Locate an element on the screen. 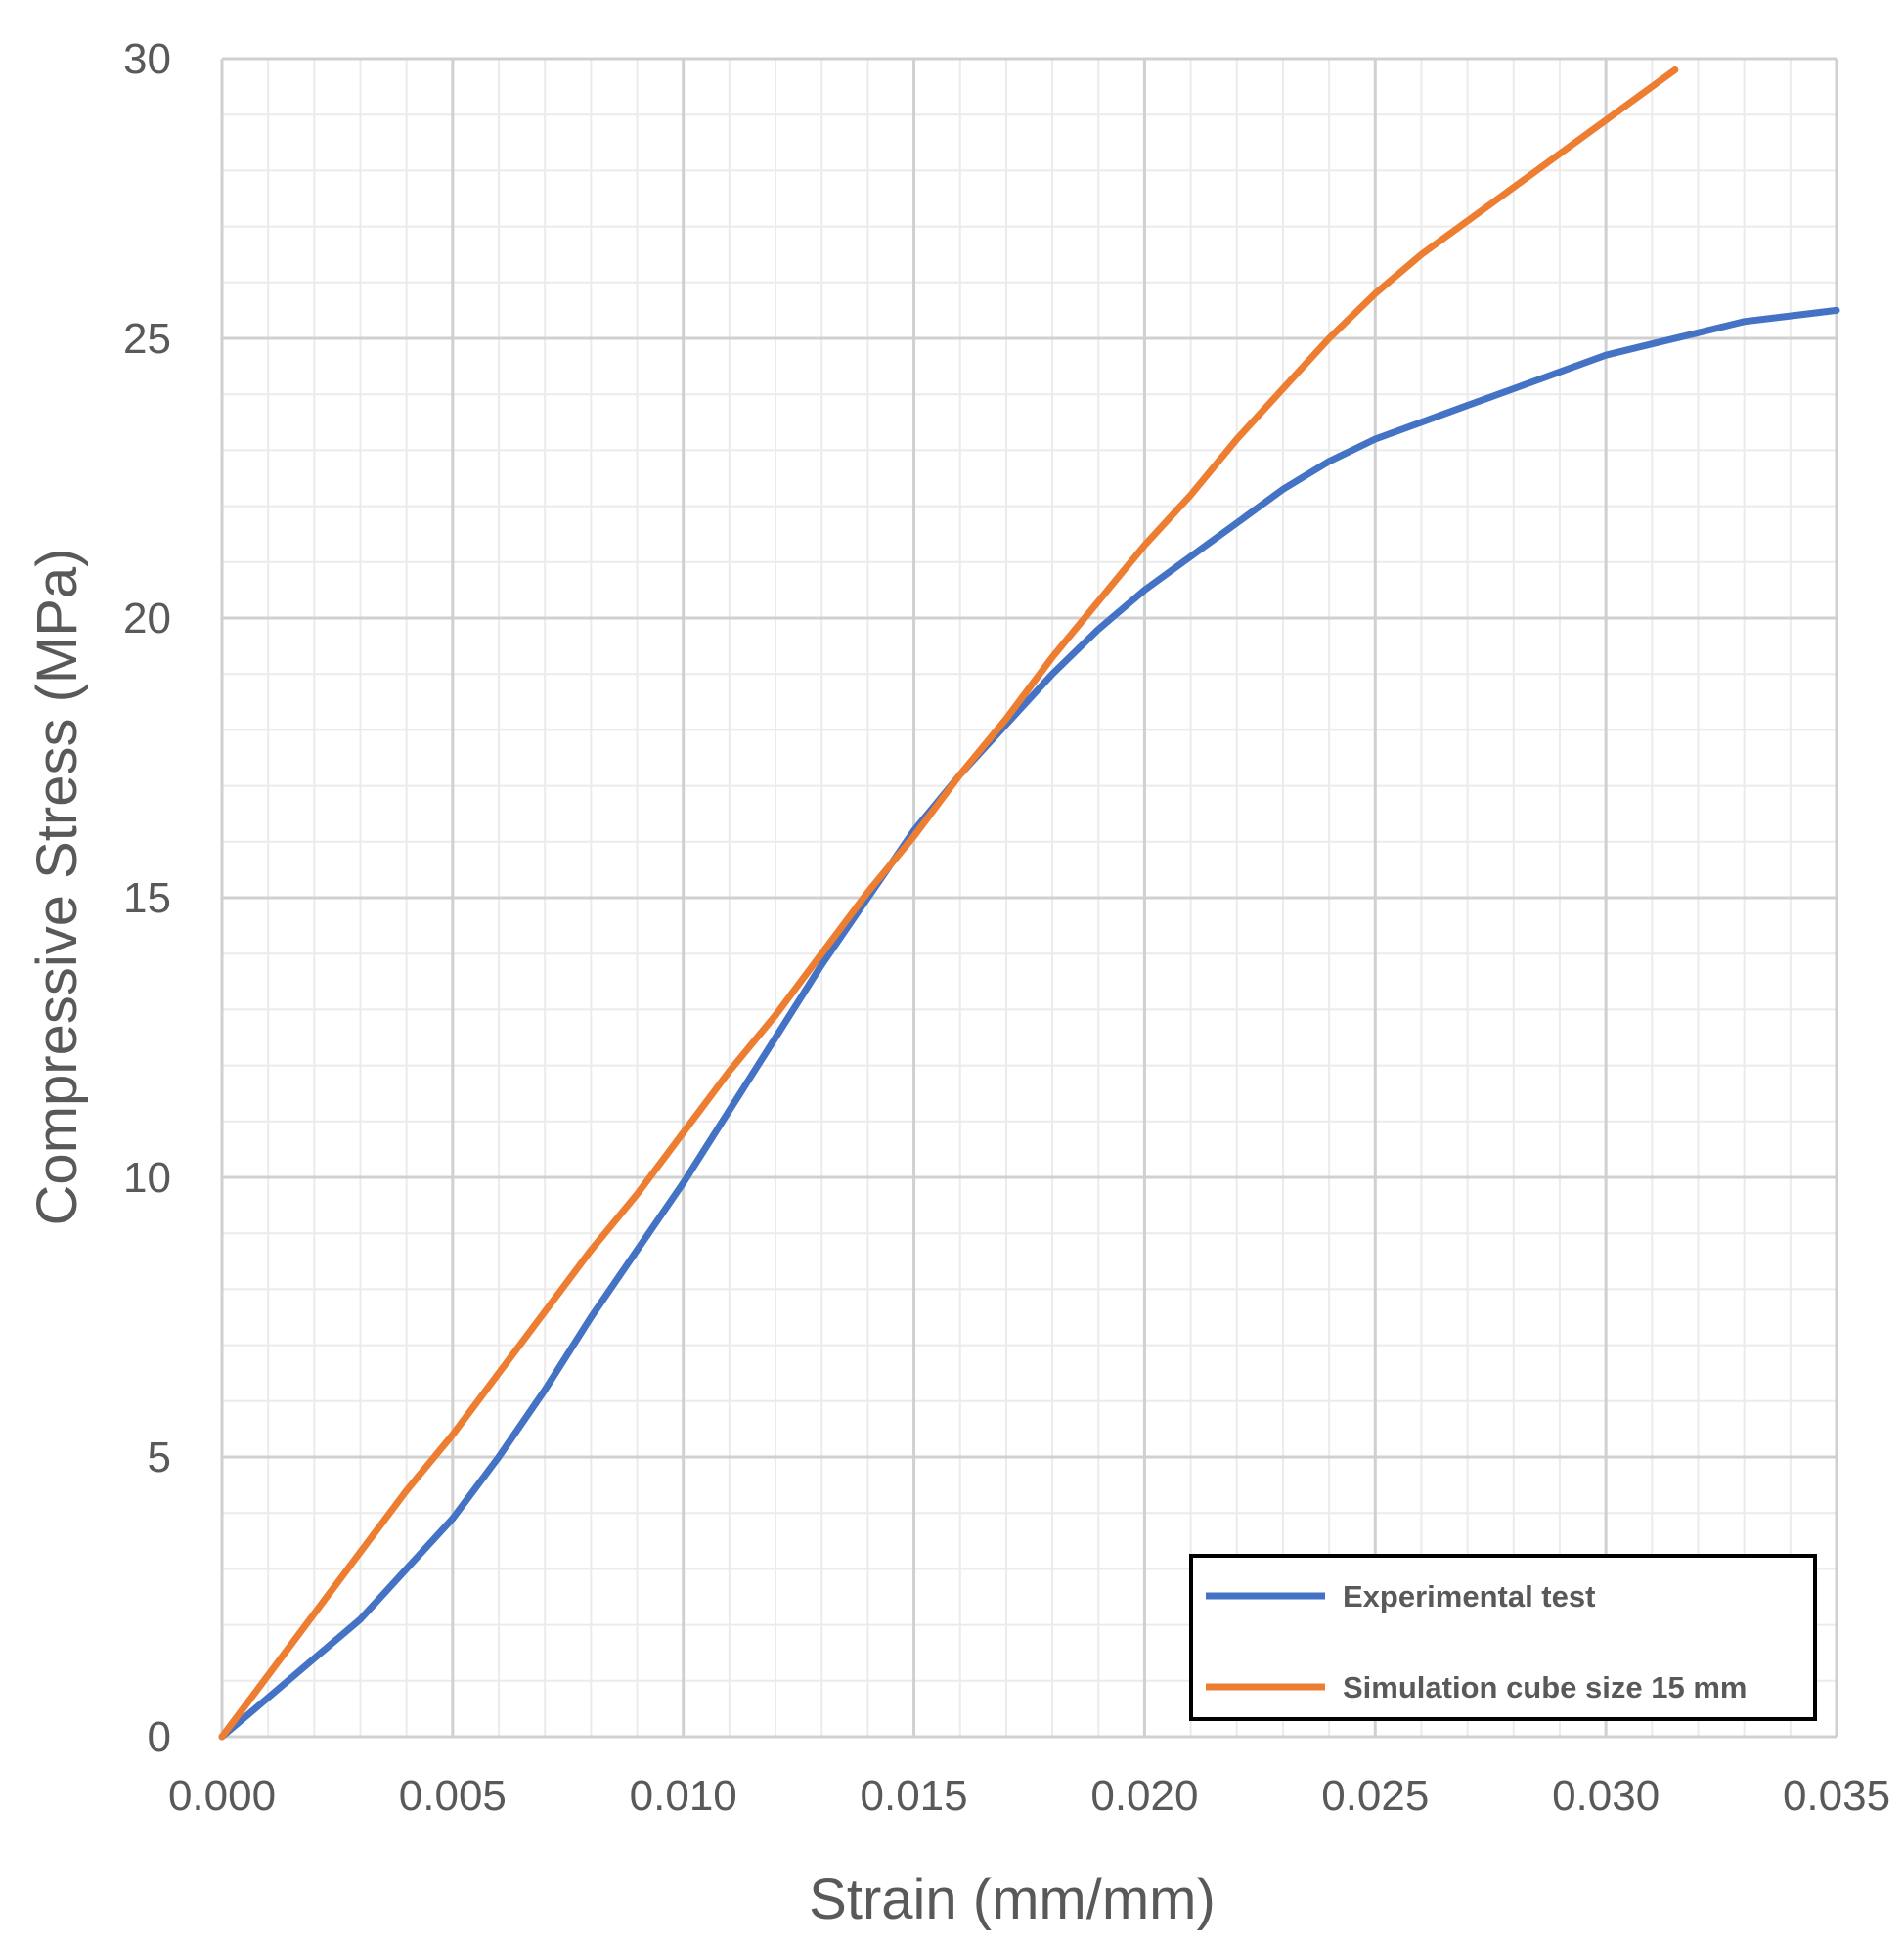 This screenshot has height=1944, width=1904. legend-label-experimental: Experimental test is located at coordinates (1469, 1596).